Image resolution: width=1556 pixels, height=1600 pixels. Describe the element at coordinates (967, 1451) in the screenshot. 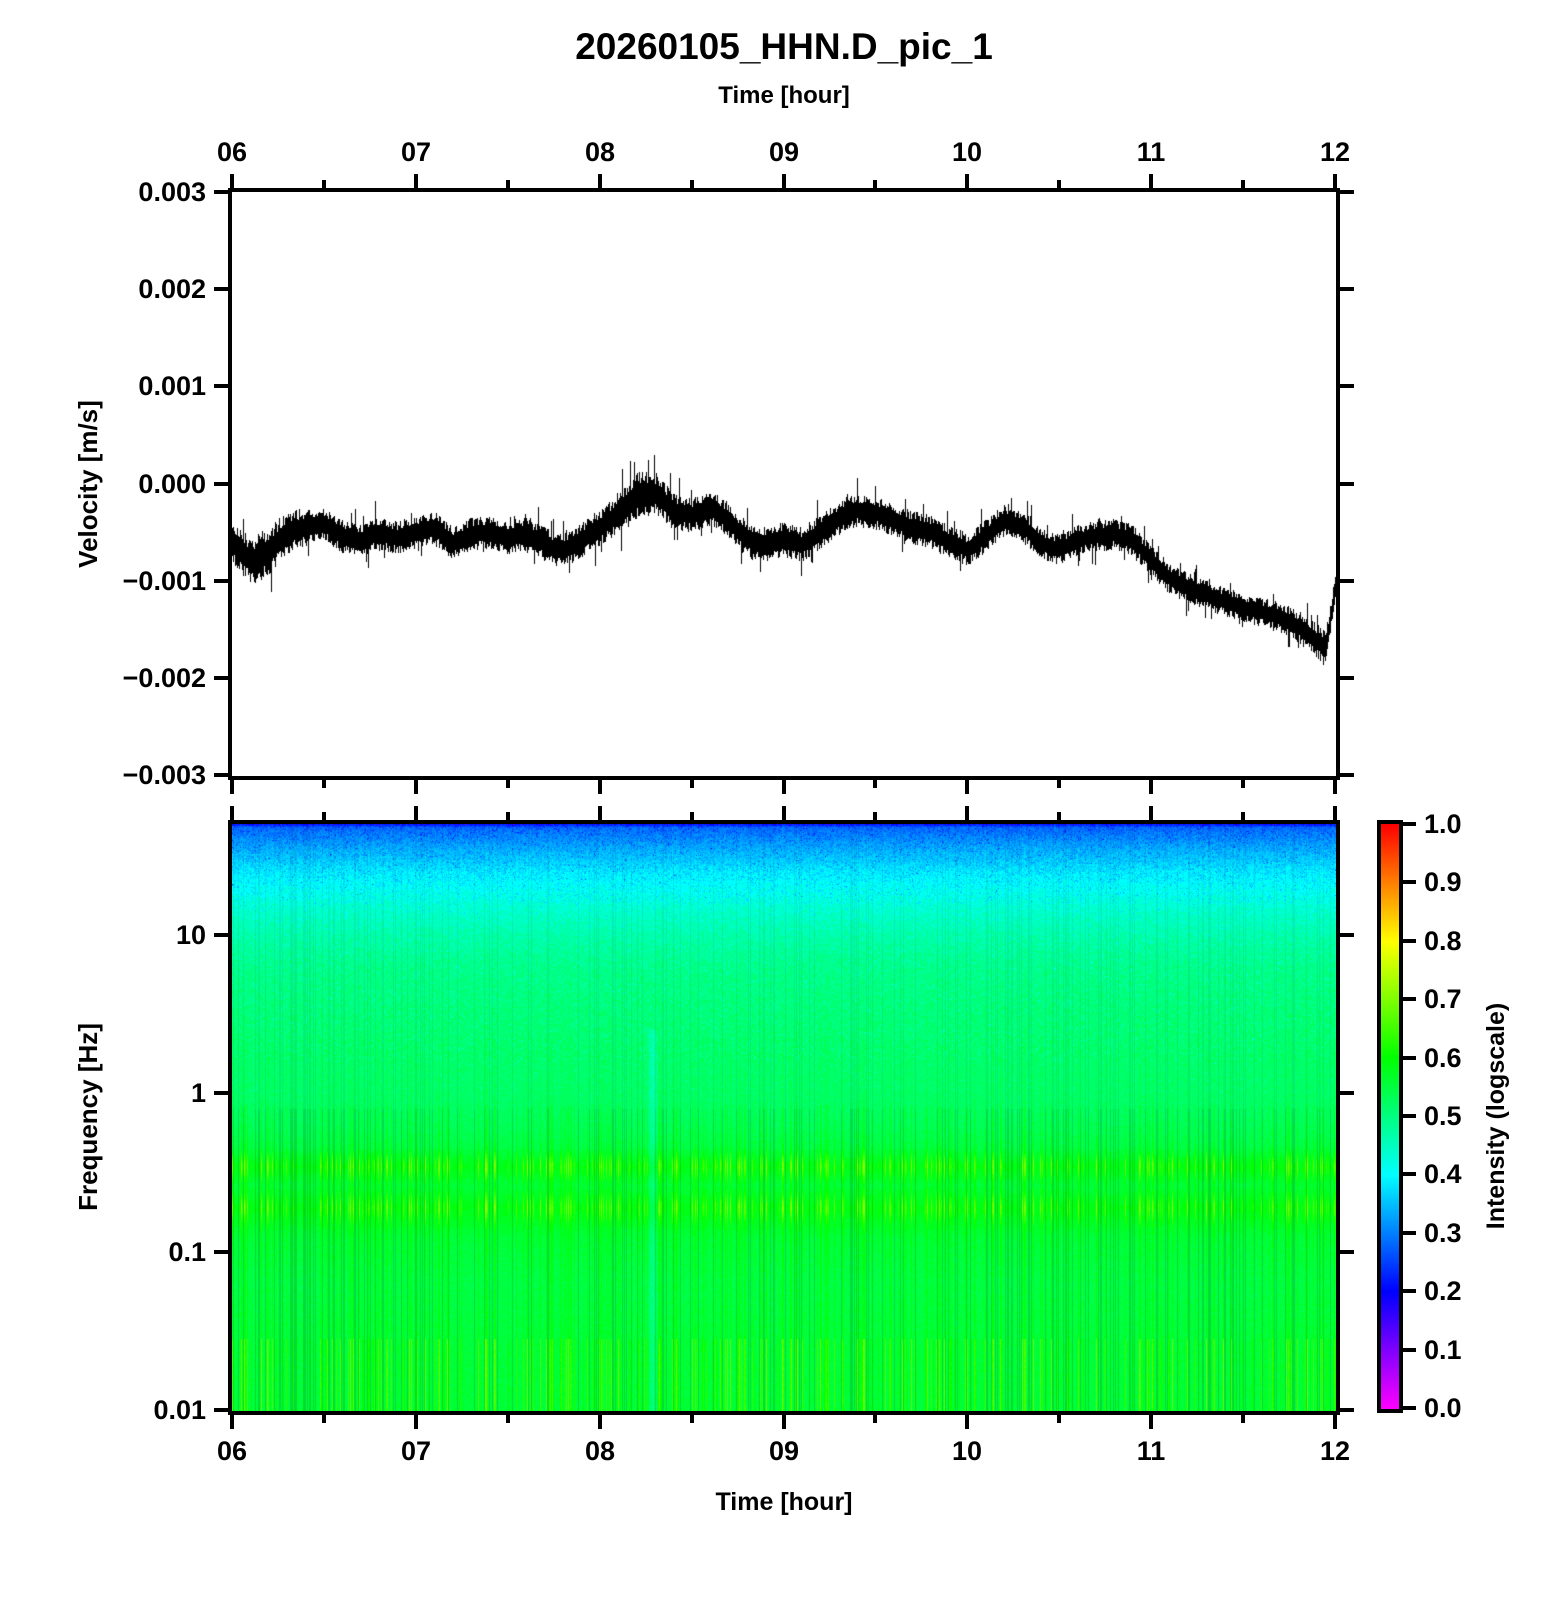

I see `x-tick-label-bottom: 10` at that location.